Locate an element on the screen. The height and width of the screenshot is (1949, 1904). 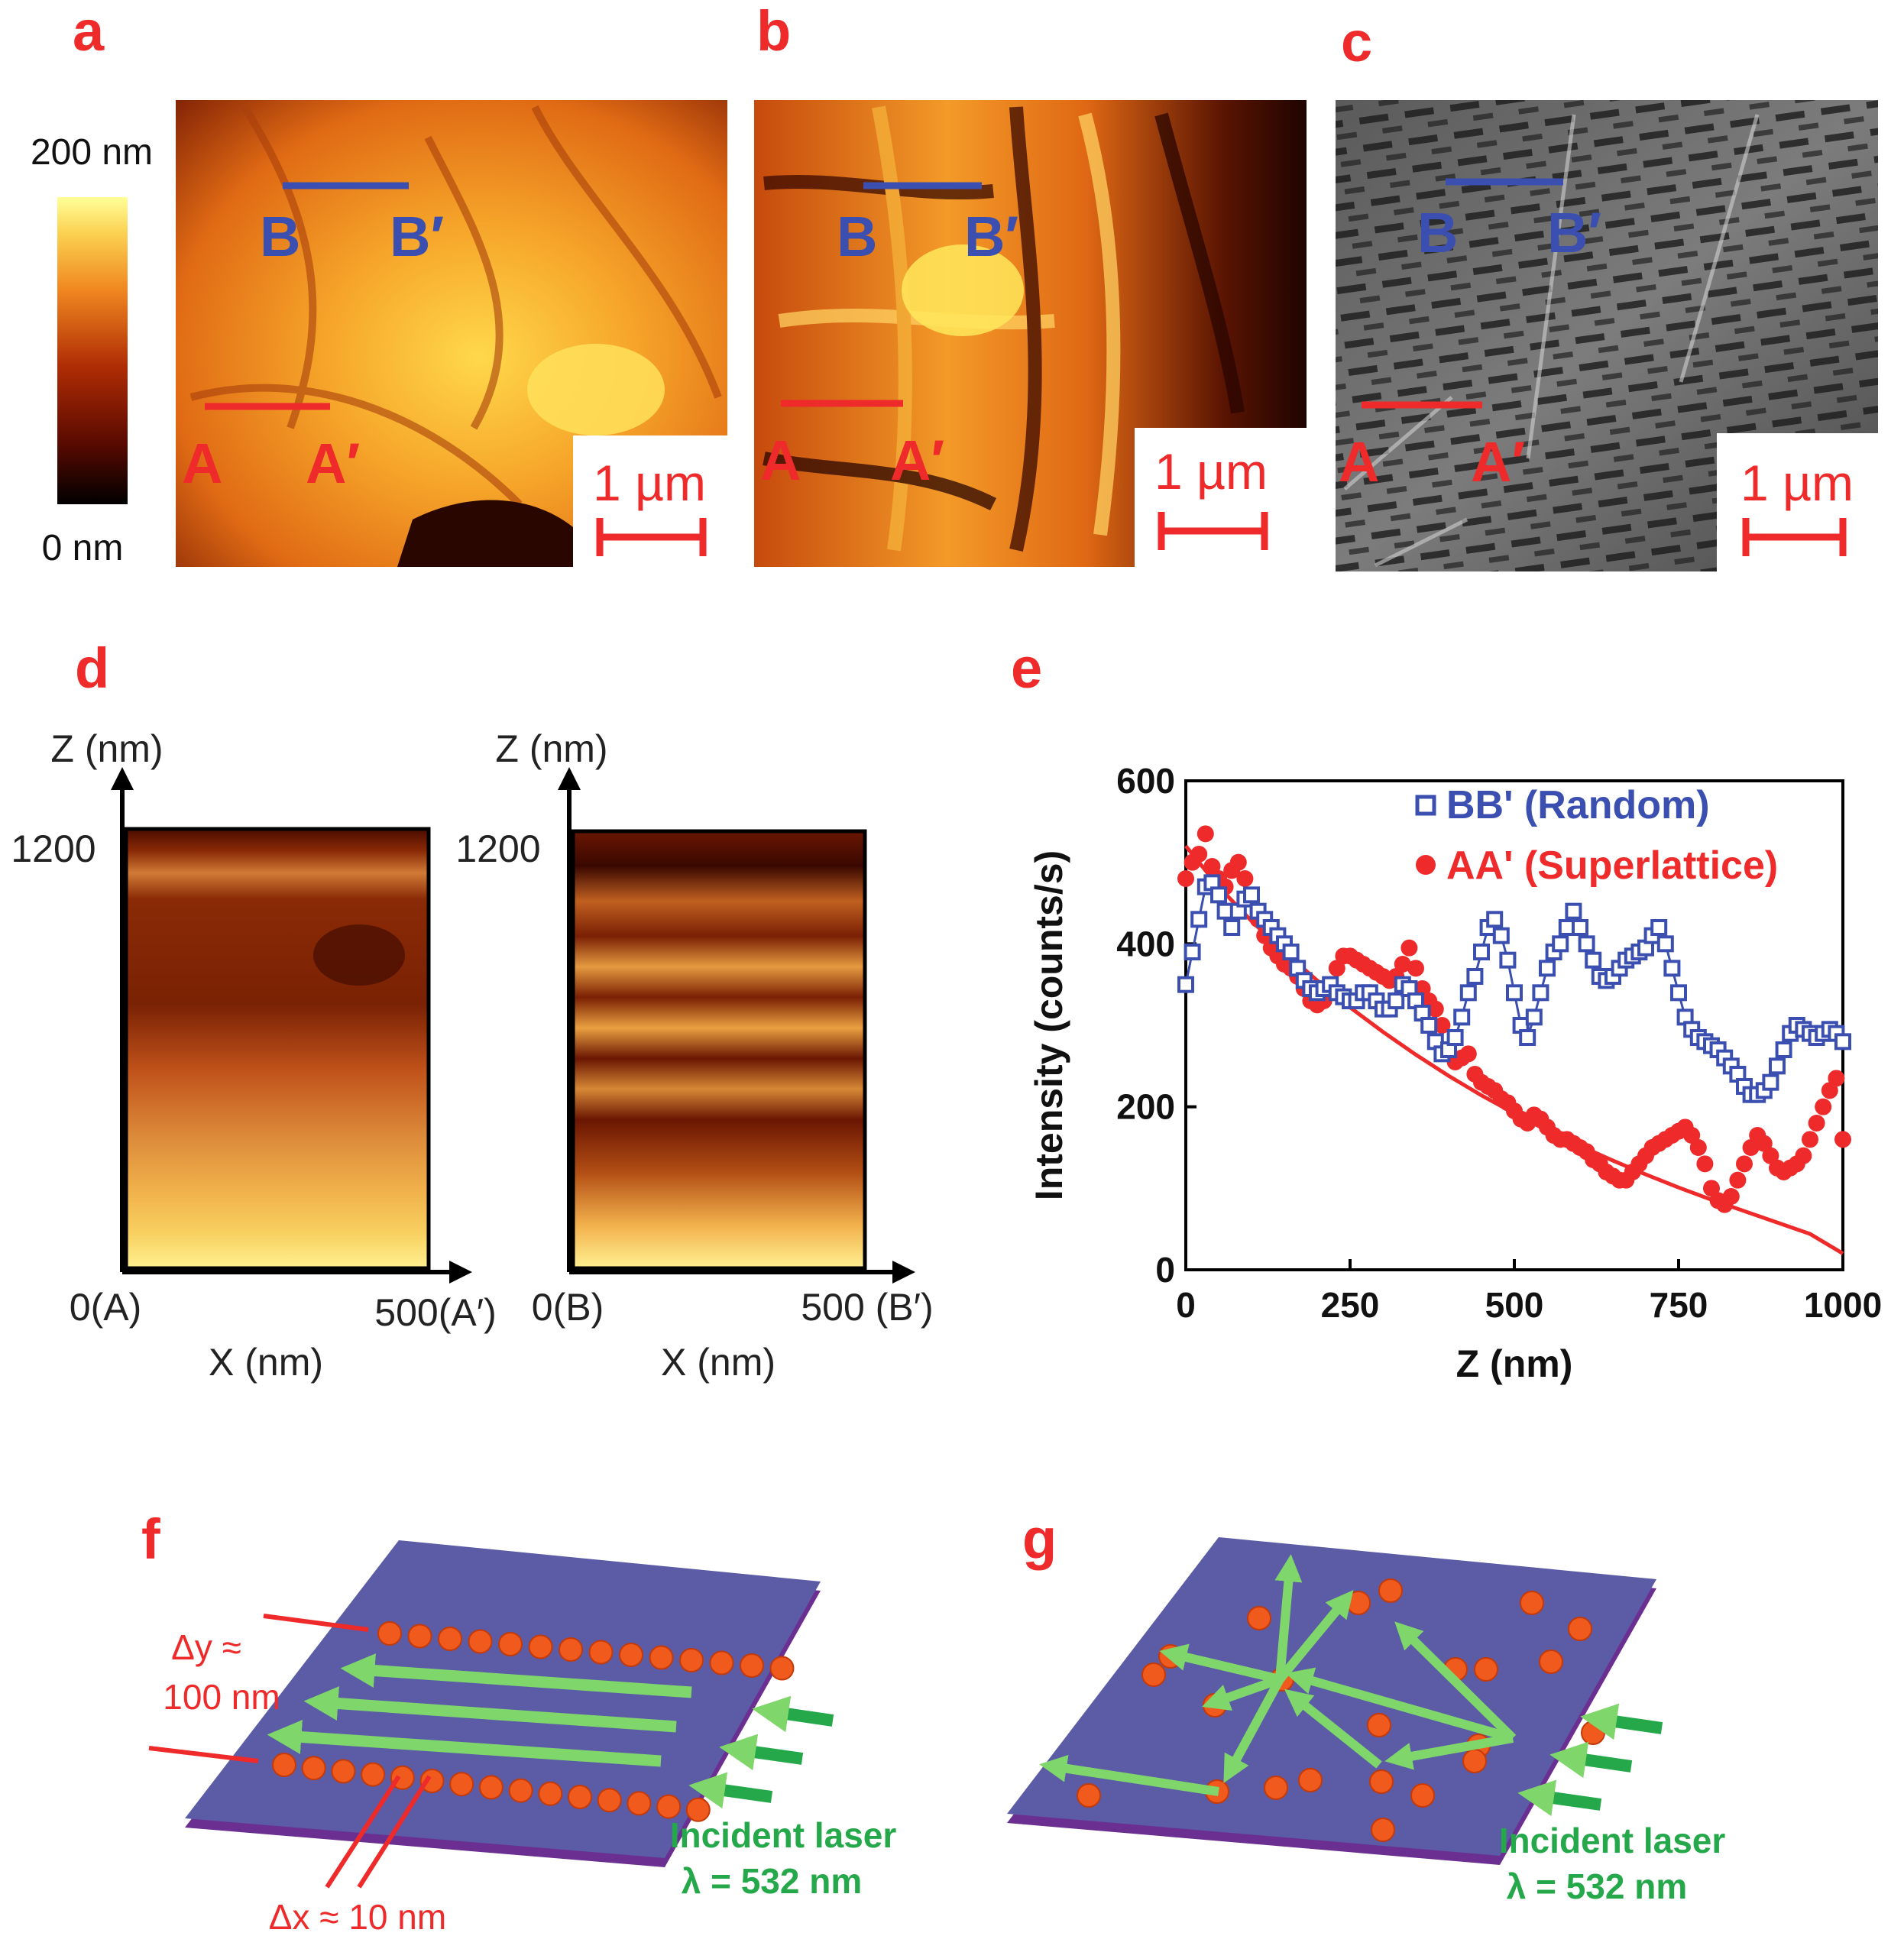
depth-dark-spot is located at coordinates (359, 955).